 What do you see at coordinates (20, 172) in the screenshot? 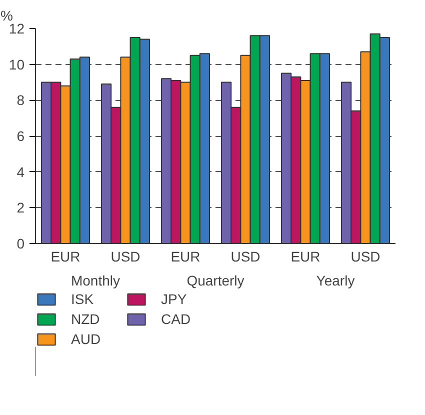
I see `y-tick-label: 4` at bounding box center [20, 172].